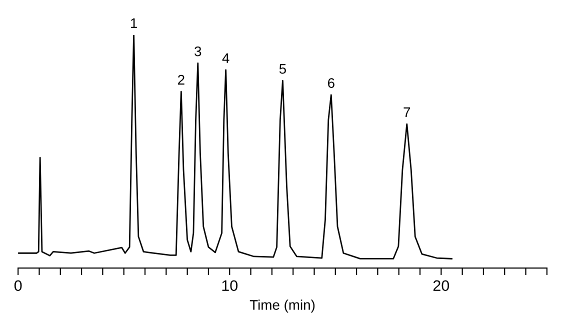 The width and height of the screenshot is (565, 321). What do you see at coordinates (407, 112) in the screenshot?
I see `annotation: 7` at bounding box center [407, 112].